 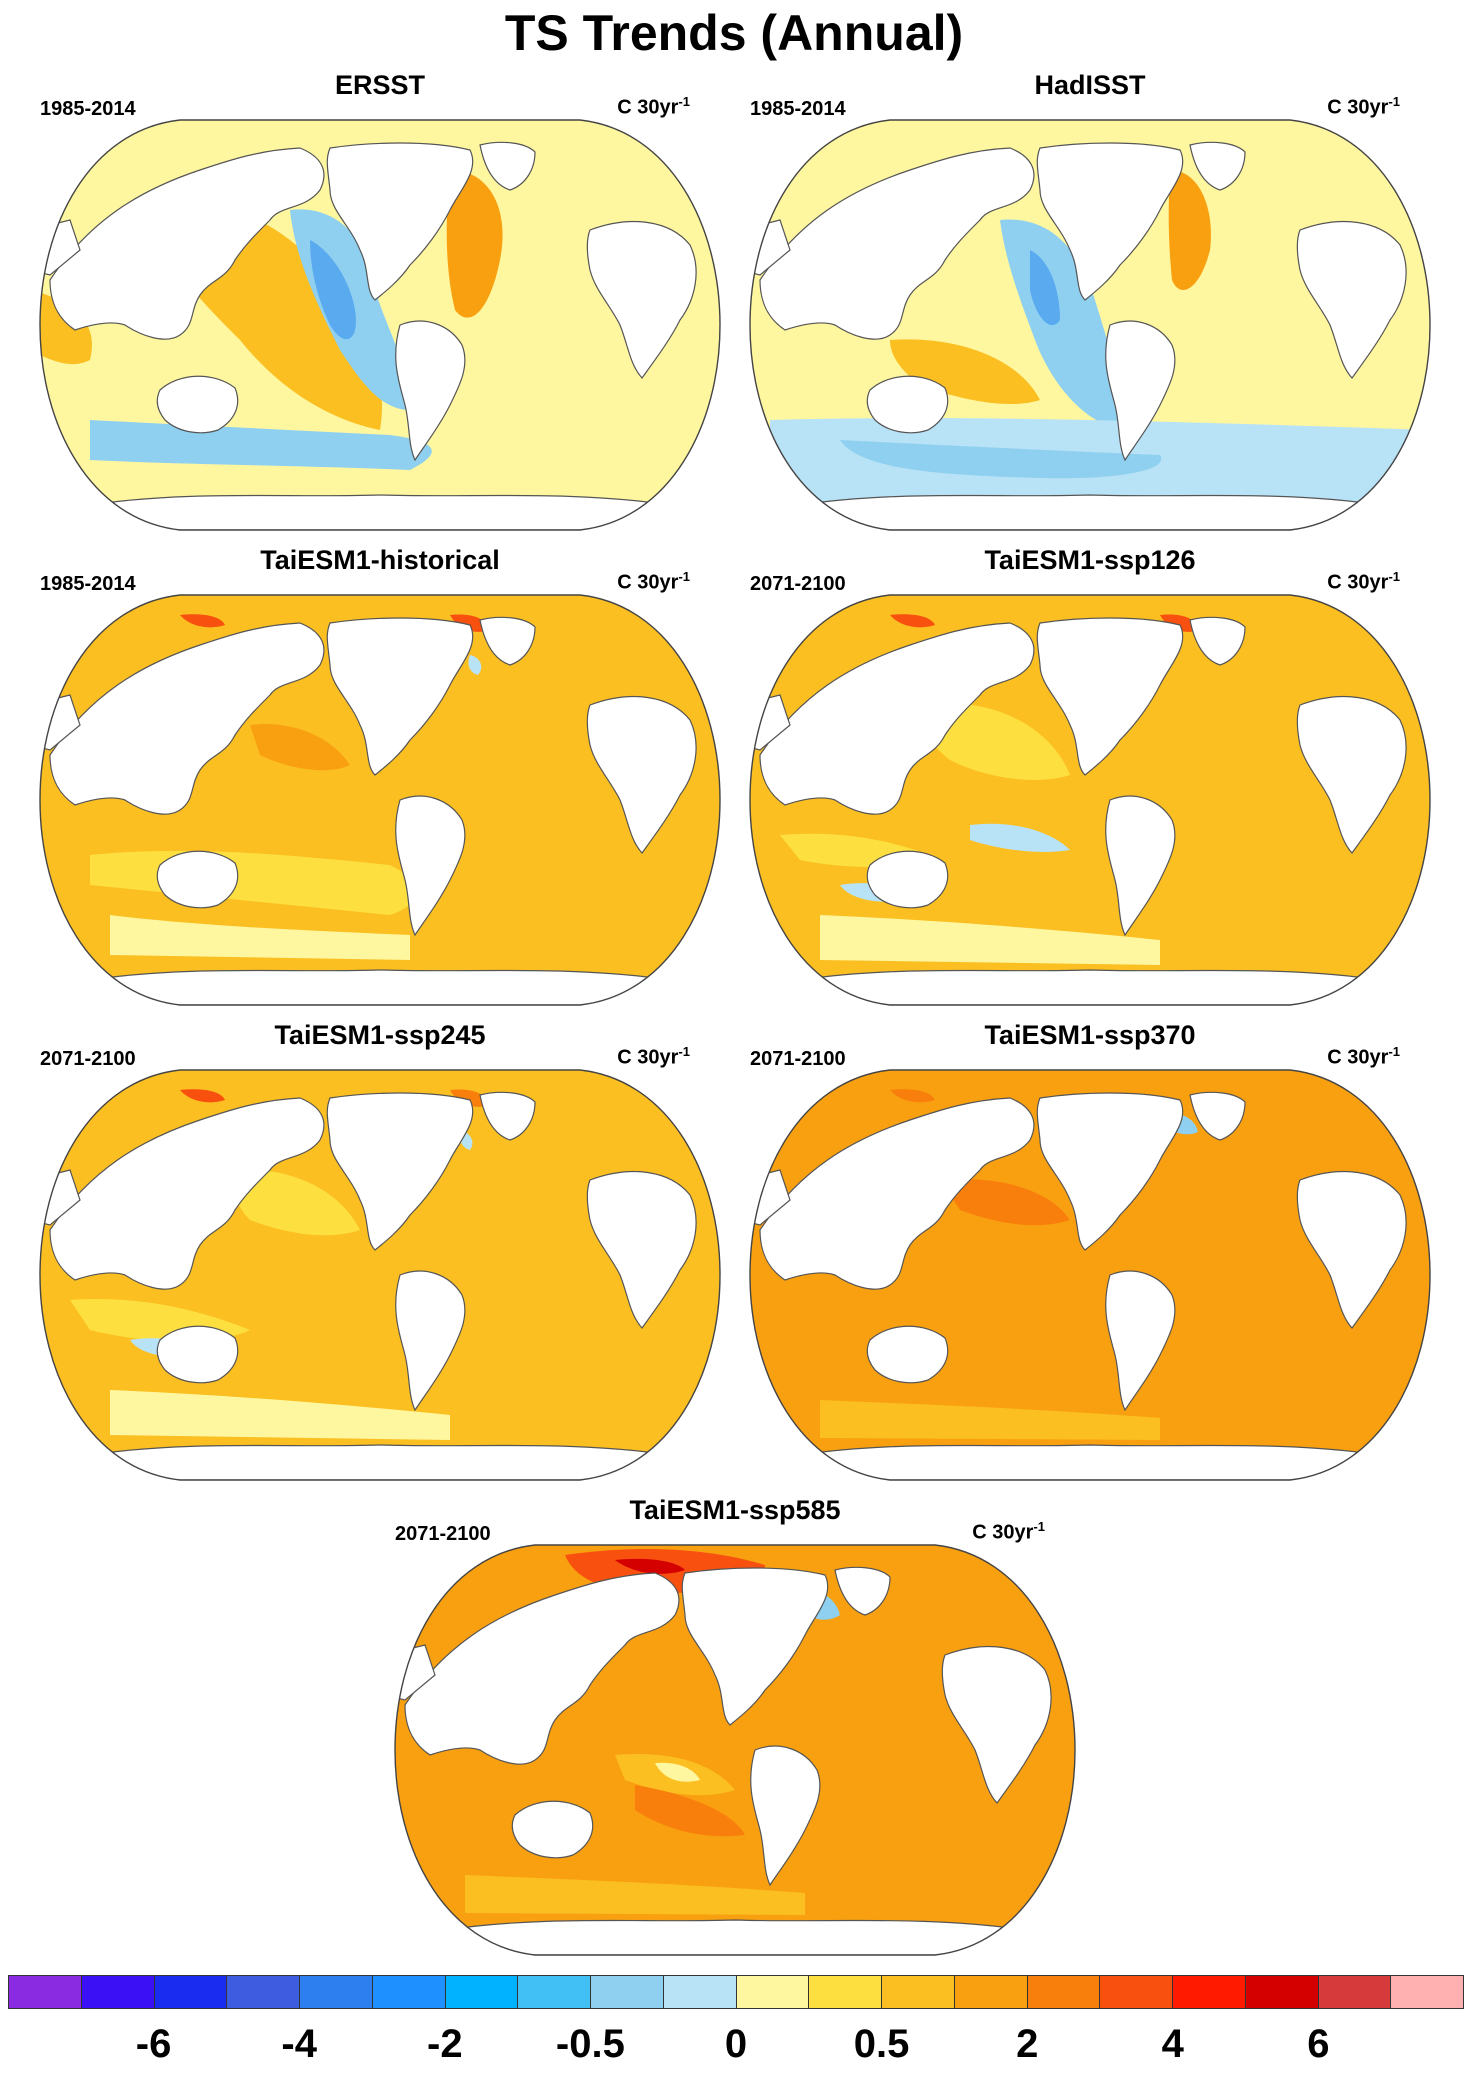 What do you see at coordinates (1318, 2044) in the screenshot?
I see `colorbar-tick-label: 6` at bounding box center [1318, 2044].